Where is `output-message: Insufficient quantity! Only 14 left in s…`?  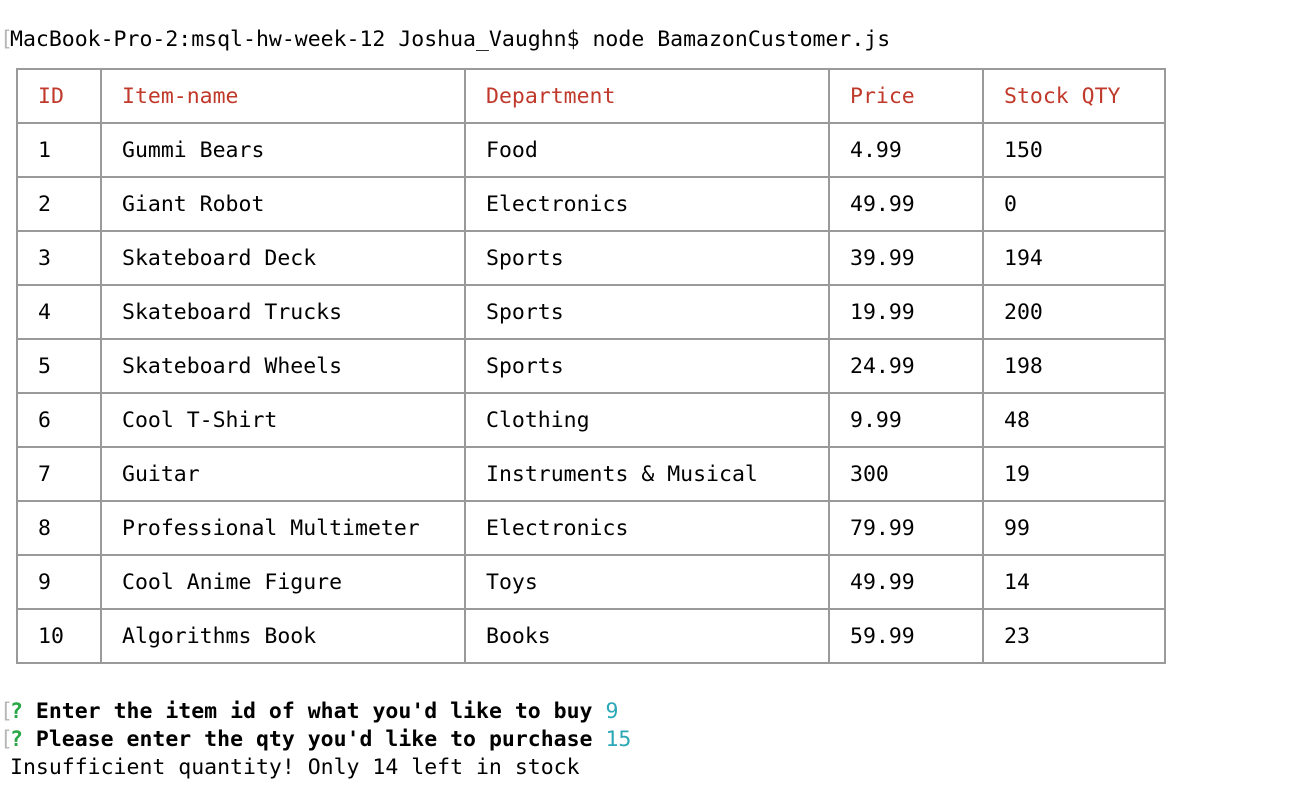
output-message: Insufficient quantity! Only 14 left in s… is located at coordinates (295, 767).